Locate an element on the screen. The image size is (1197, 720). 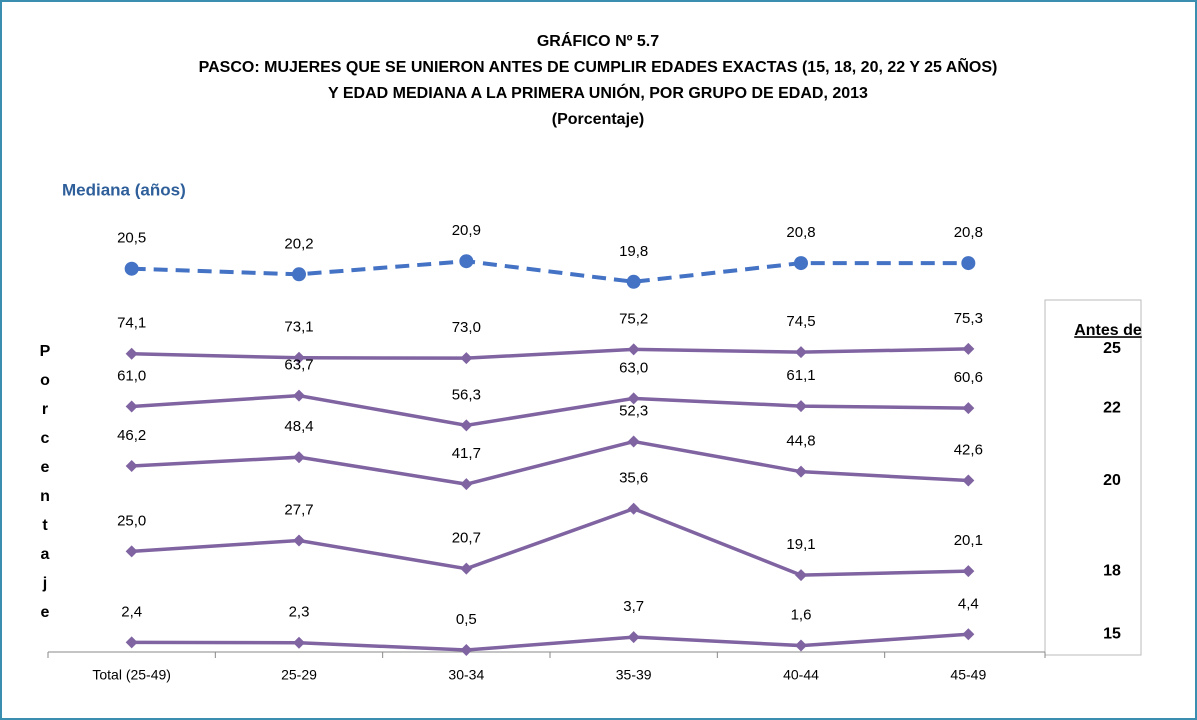
legend-label: 25 is located at coordinates (1112, 348).